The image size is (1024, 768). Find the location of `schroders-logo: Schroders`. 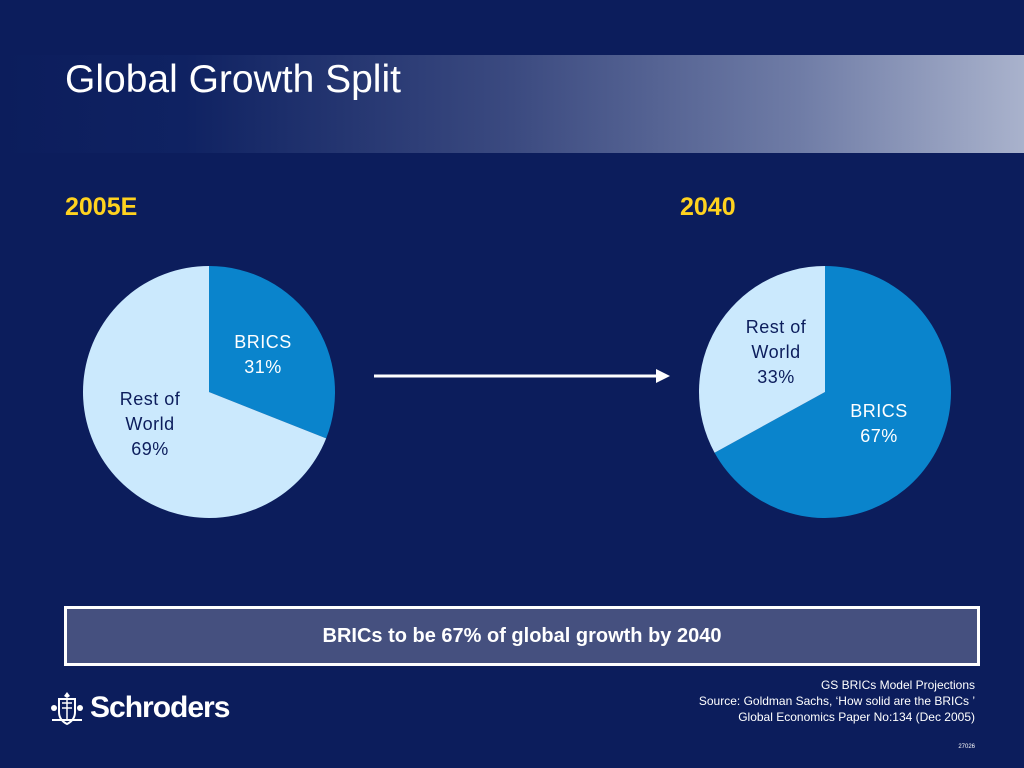

schroders-logo: Schroders is located at coordinates (140, 708).